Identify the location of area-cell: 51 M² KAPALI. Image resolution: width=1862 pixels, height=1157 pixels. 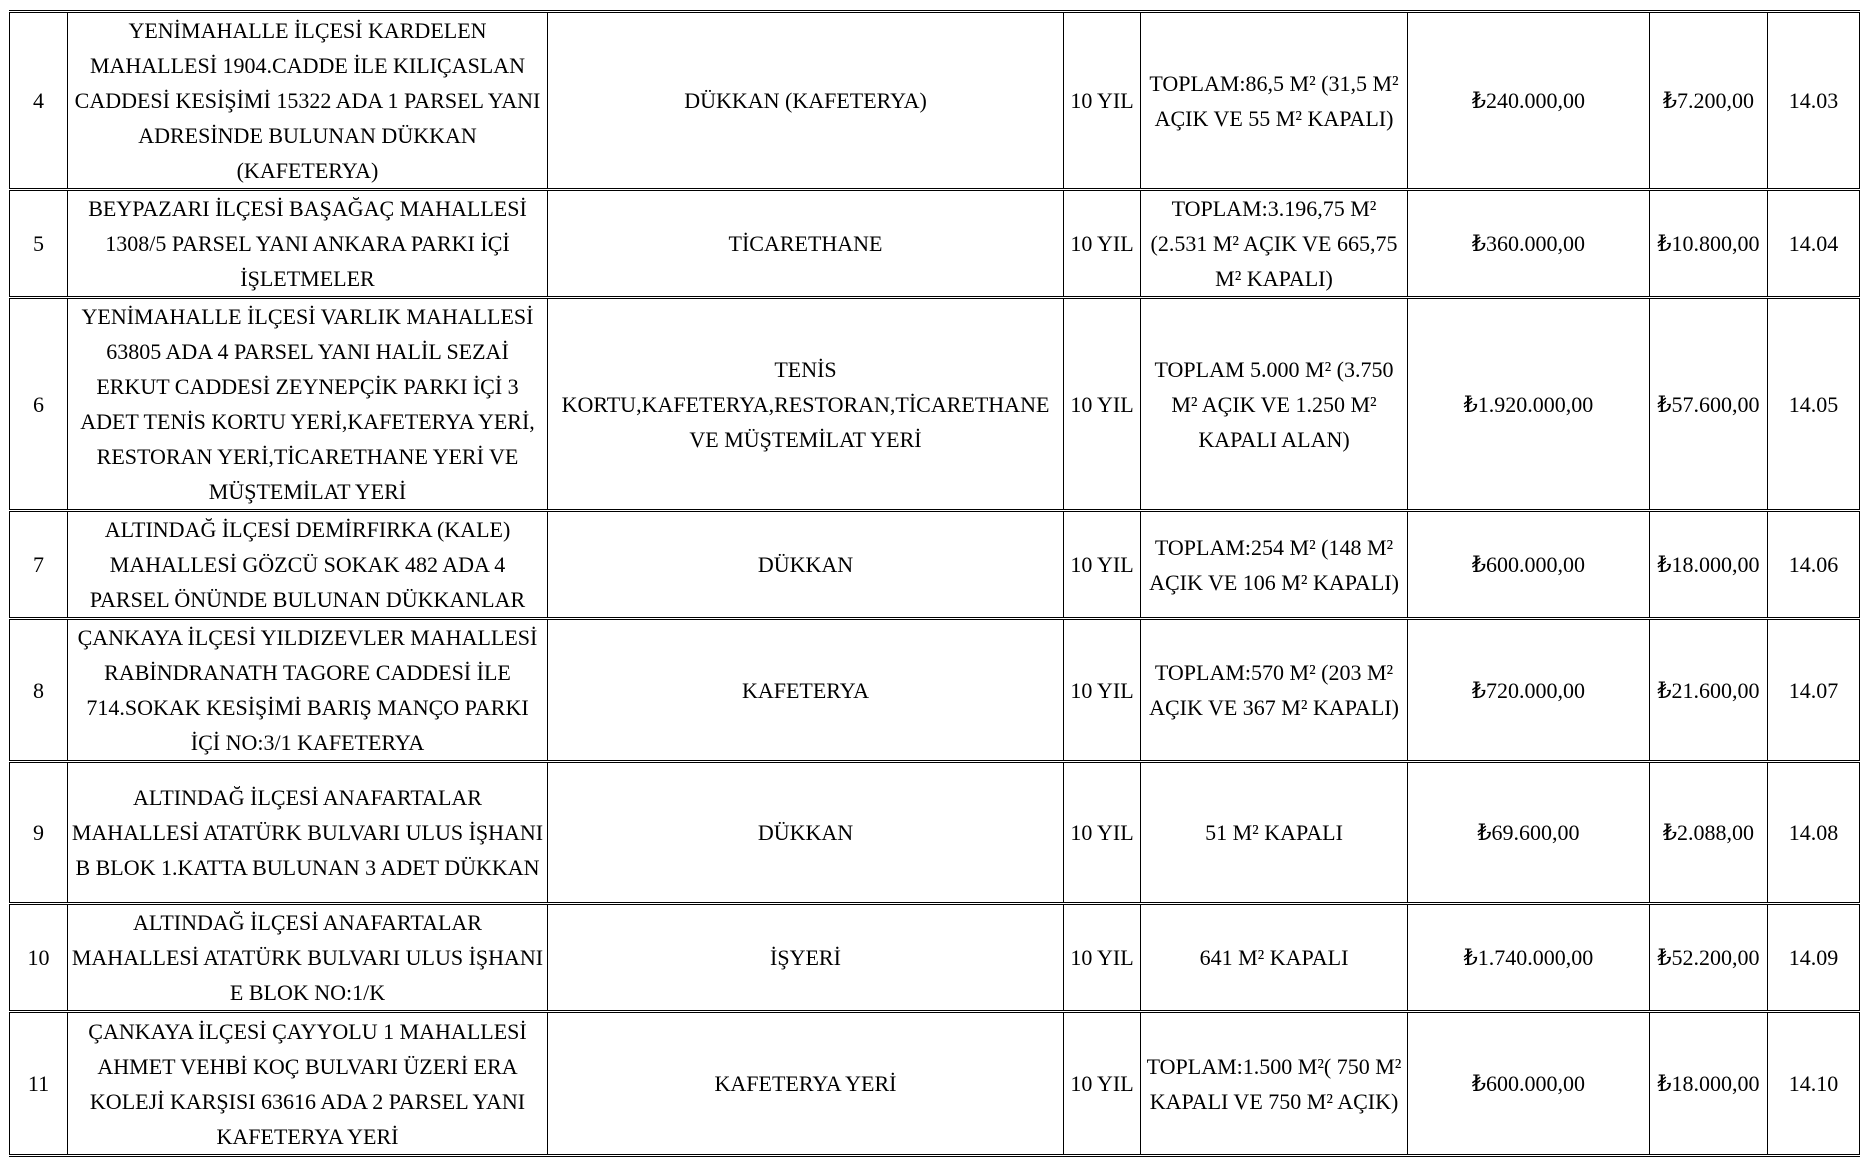
(1274, 832).